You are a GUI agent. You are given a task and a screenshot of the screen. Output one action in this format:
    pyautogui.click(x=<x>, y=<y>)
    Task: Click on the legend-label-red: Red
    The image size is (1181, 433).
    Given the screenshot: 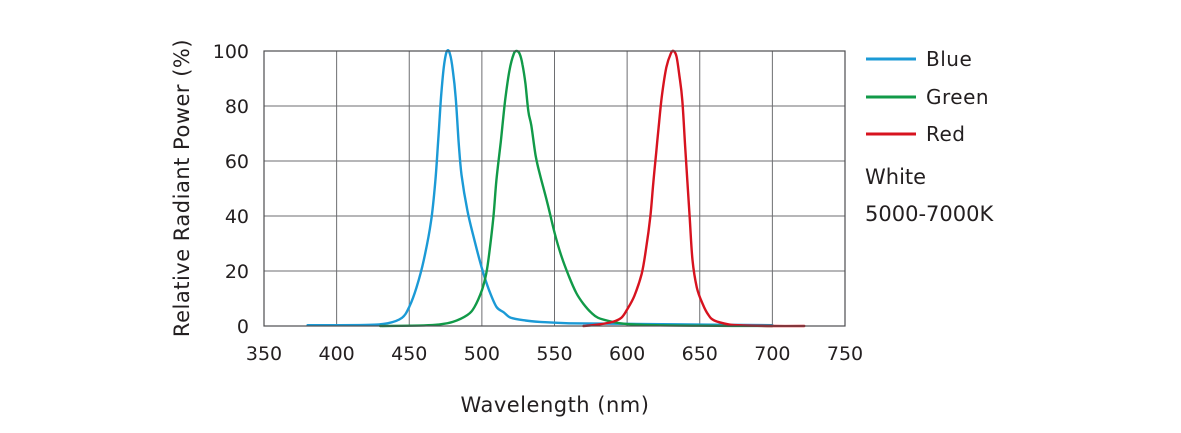 What is the action you would take?
    pyautogui.click(x=946, y=134)
    